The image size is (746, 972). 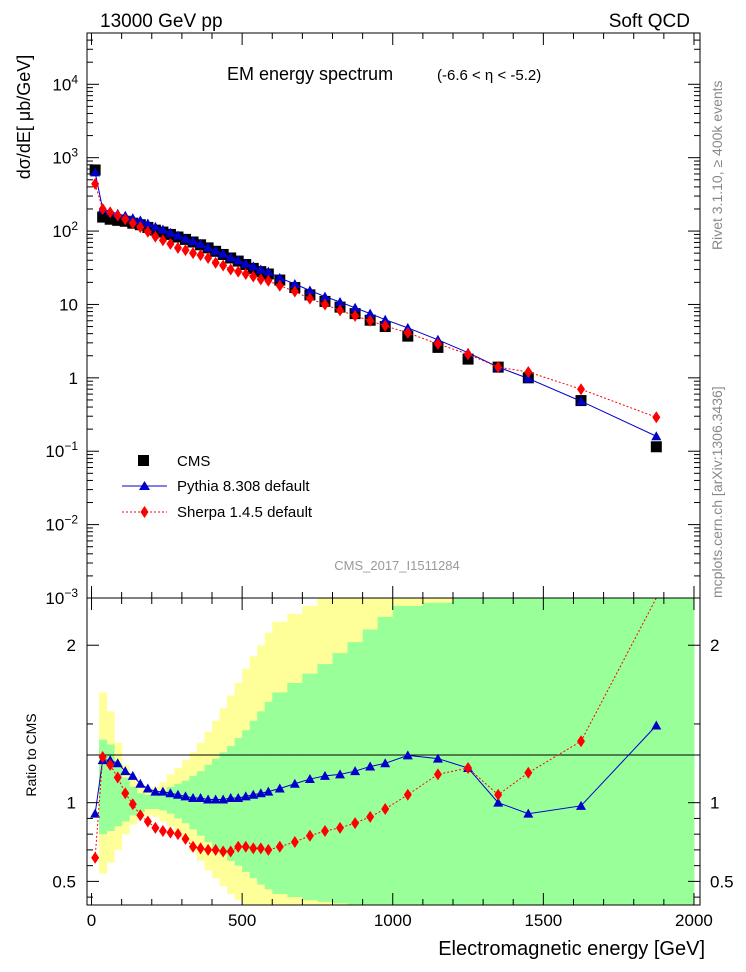 I want to click on y-axis-label-main: dσ/dE[ μb/GeV], so click(x=24, y=117).